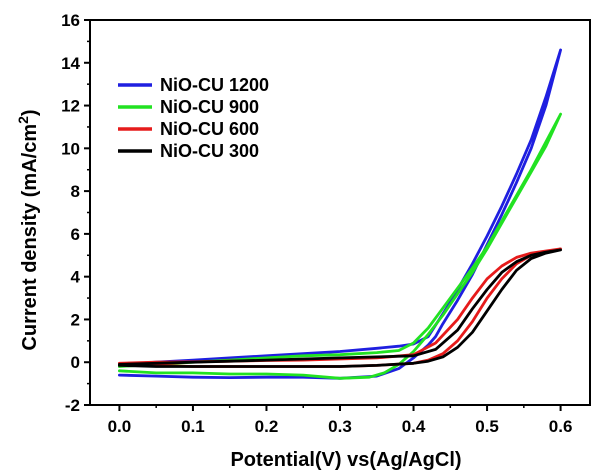 The image size is (602, 473). Describe the element at coordinates (76, 277) in the screenshot. I see `y-tick-label: 4` at that location.